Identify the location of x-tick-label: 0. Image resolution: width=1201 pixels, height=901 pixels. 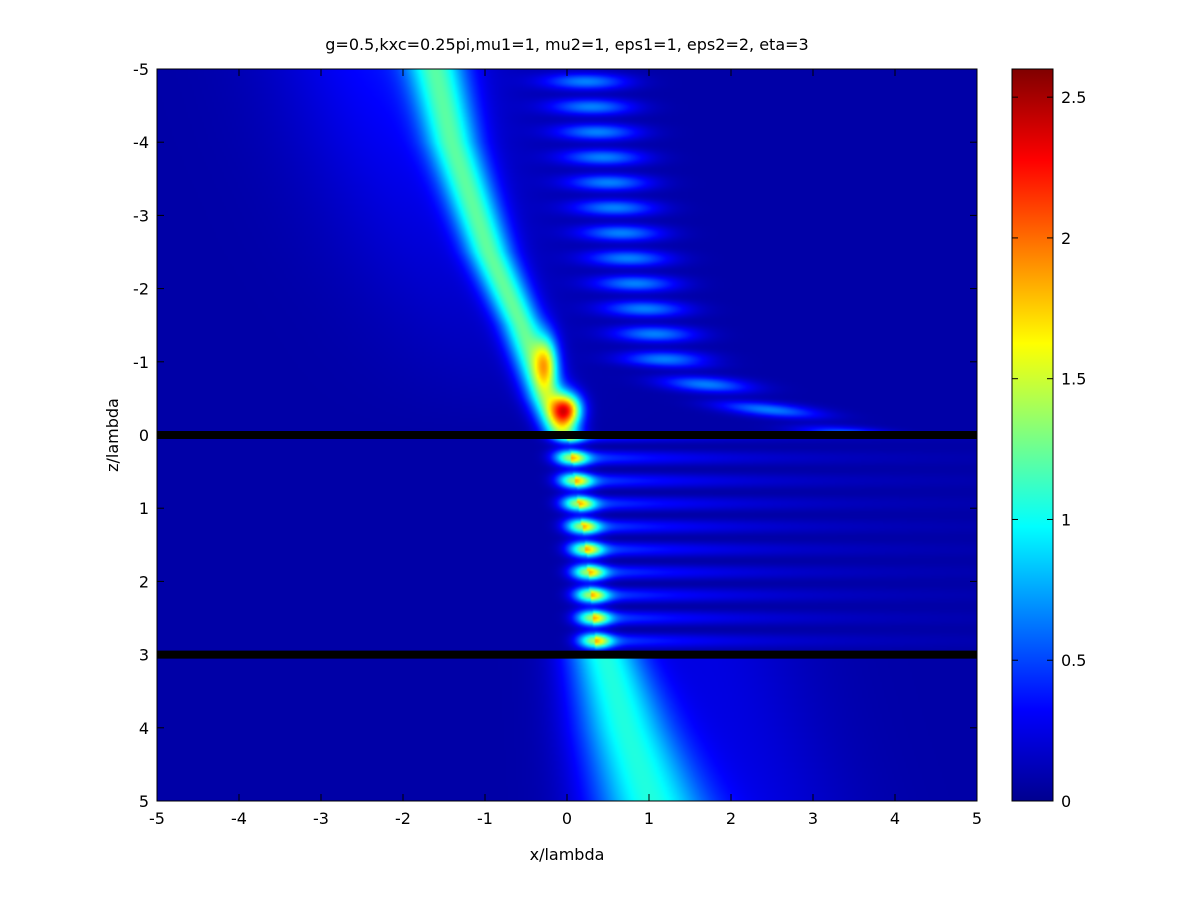
(567, 818).